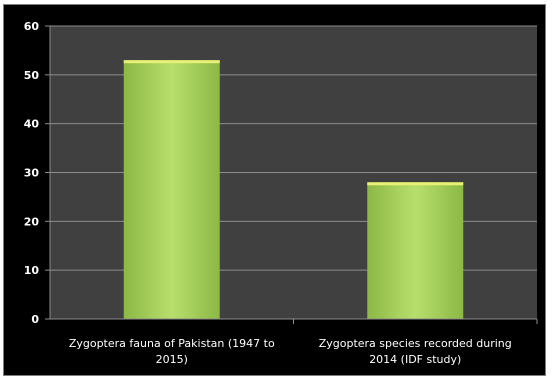  I want to click on y-tick-label: 40, so click(32, 124).